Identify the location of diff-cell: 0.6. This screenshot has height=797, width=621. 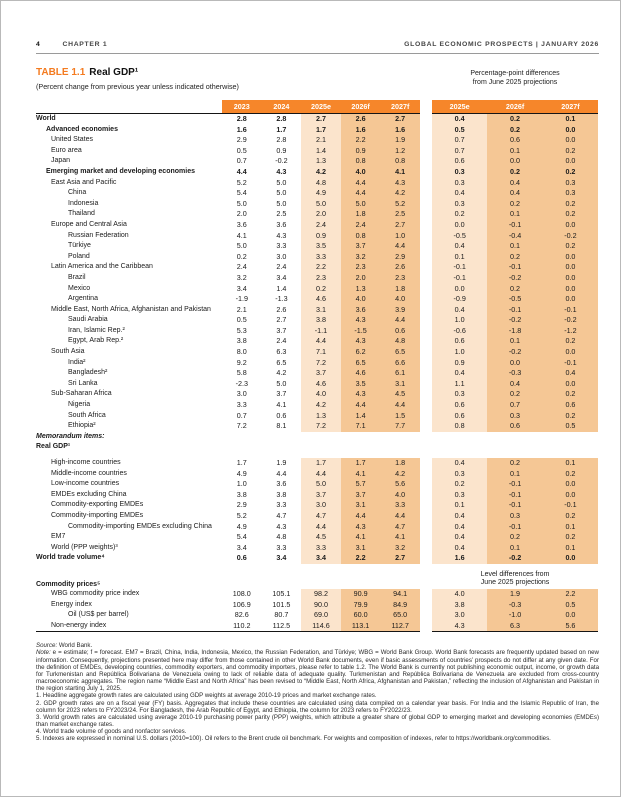
(459, 416).